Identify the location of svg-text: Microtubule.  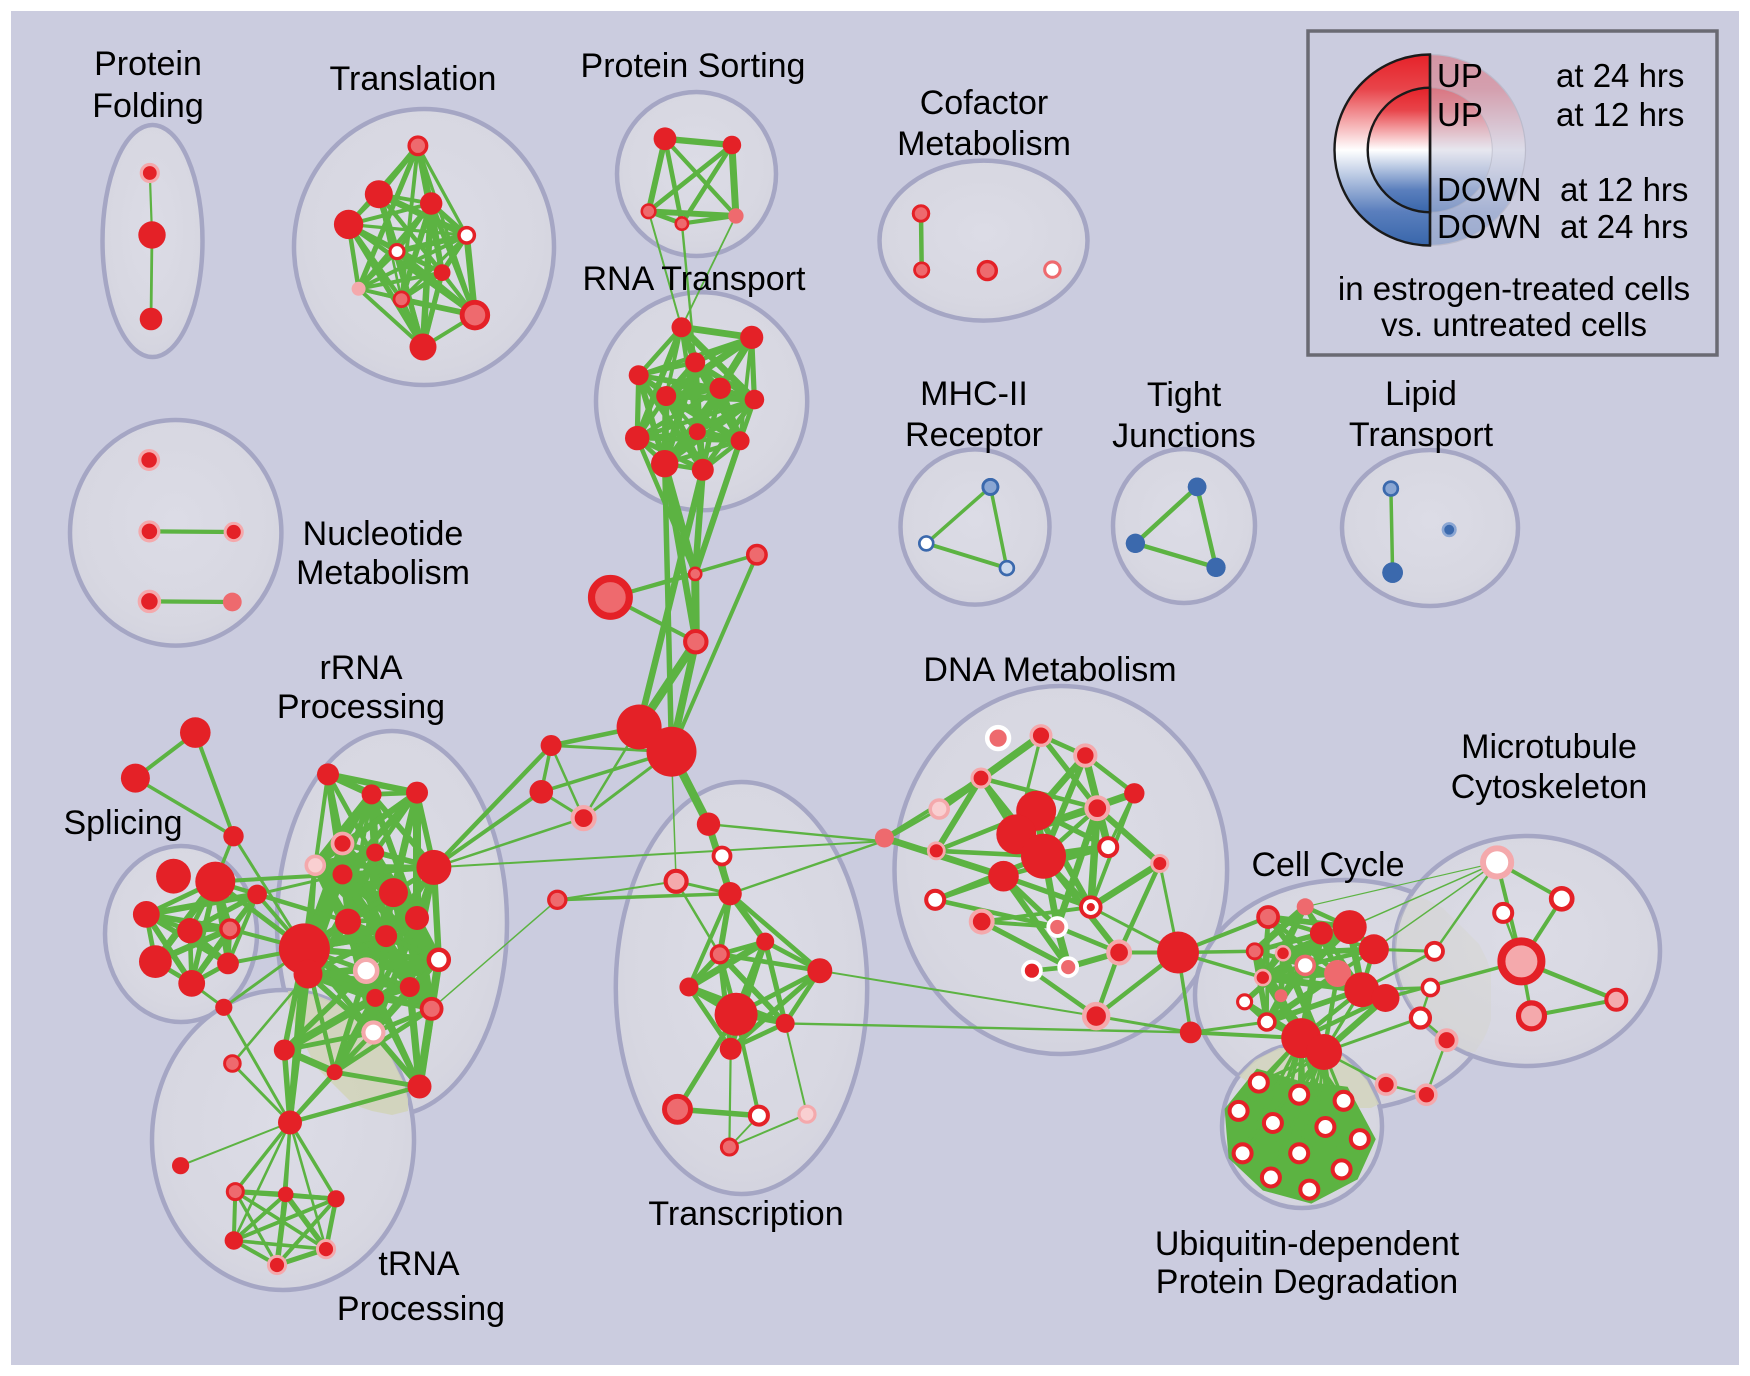
(1549, 747).